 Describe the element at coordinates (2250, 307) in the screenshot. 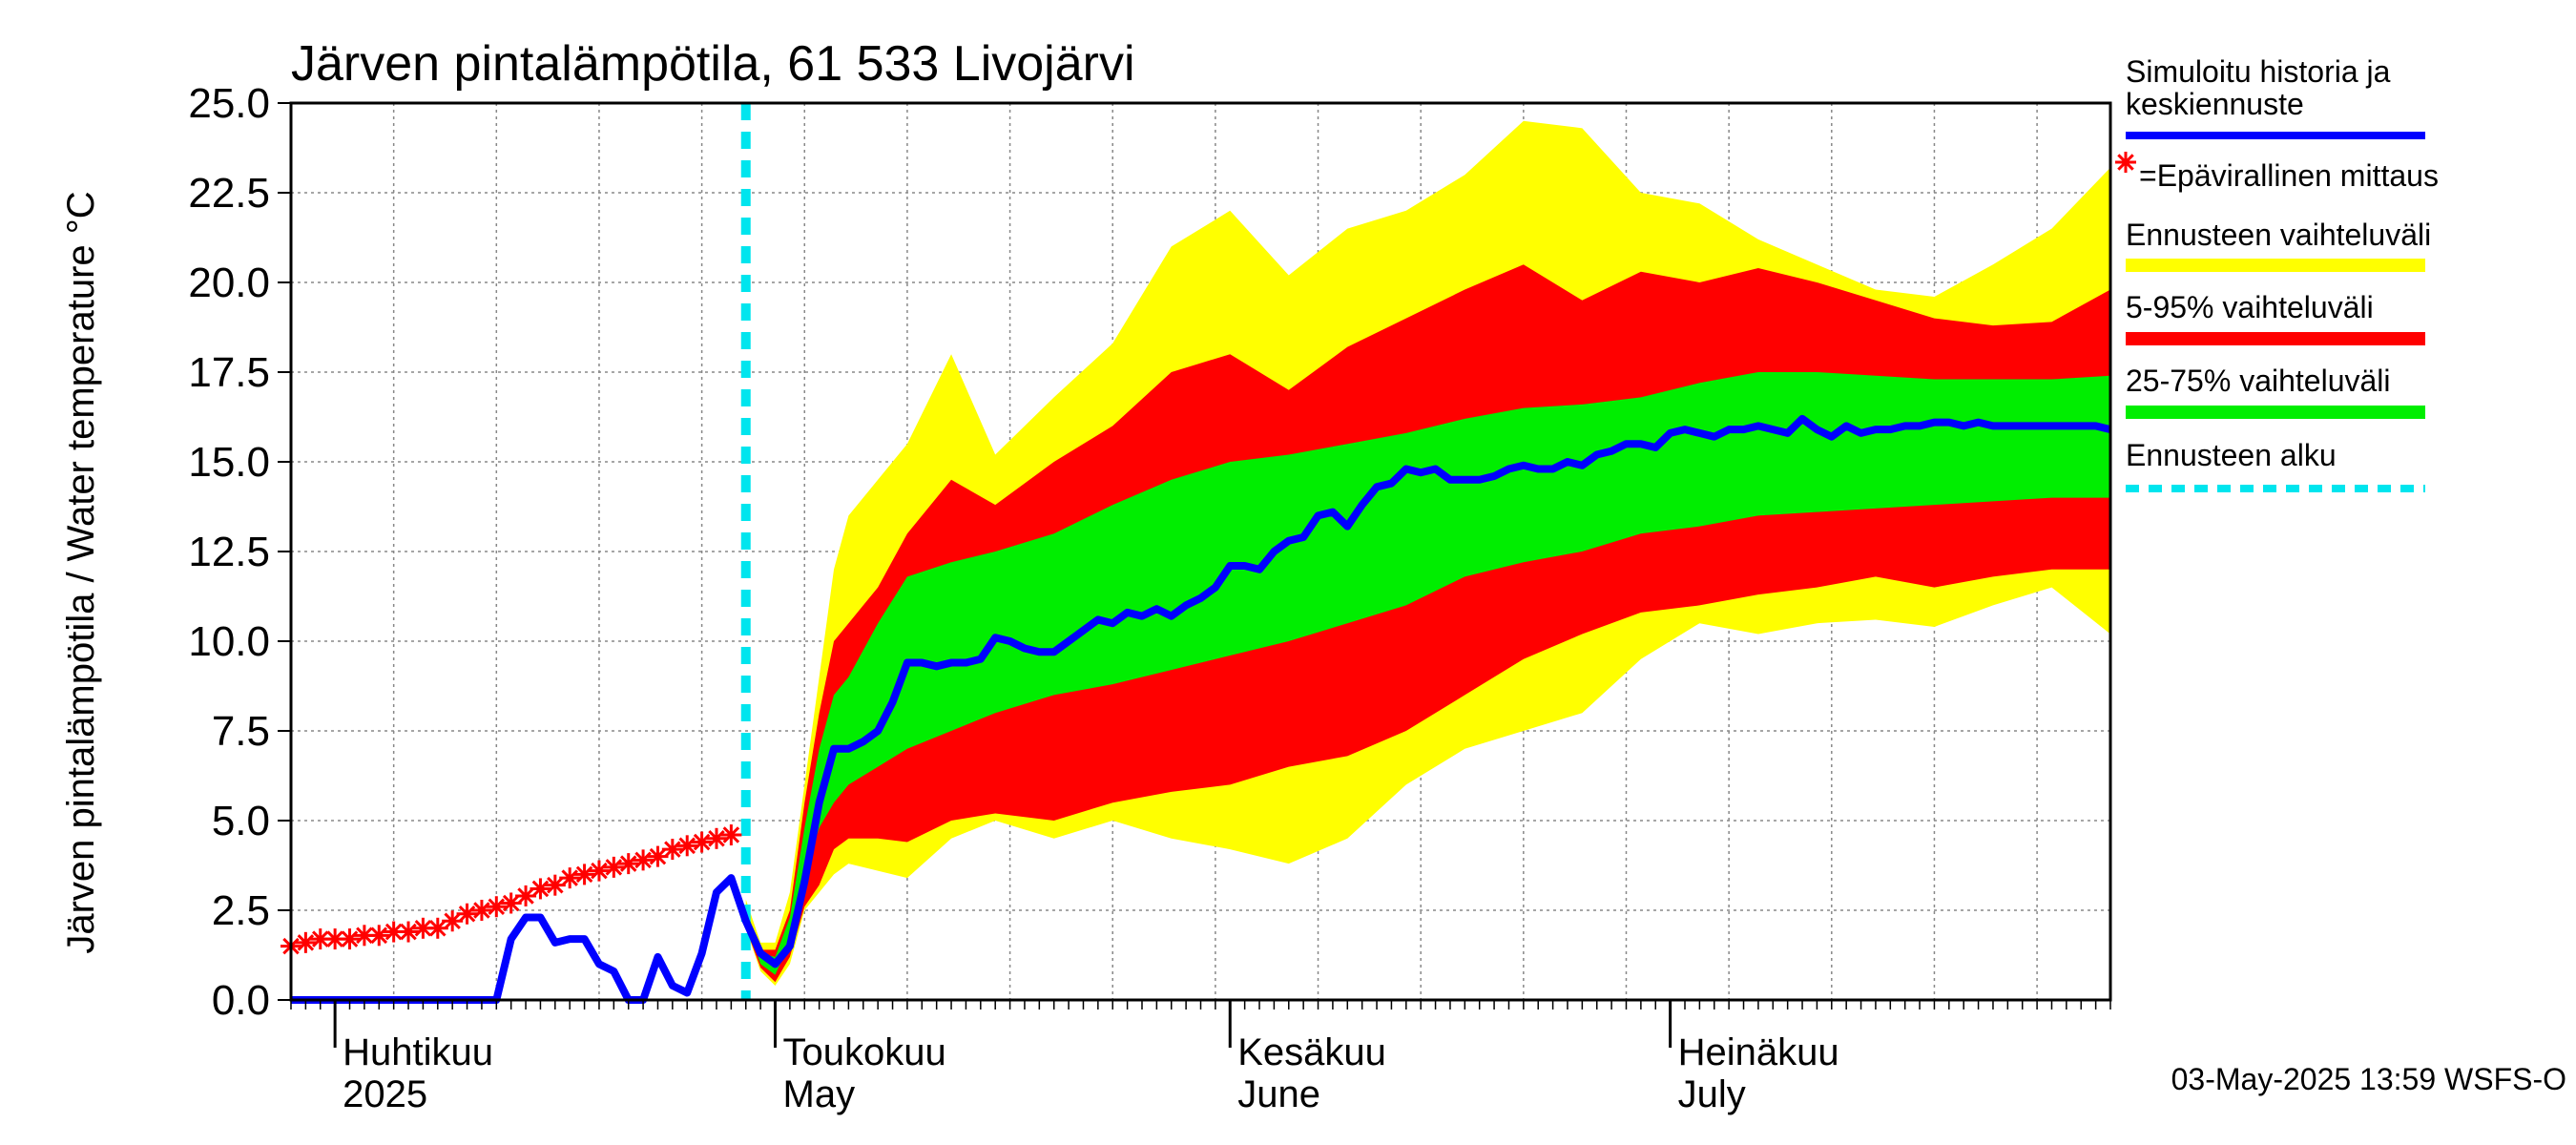

I see `legend-label: 5-95% vaihteluväli` at that location.